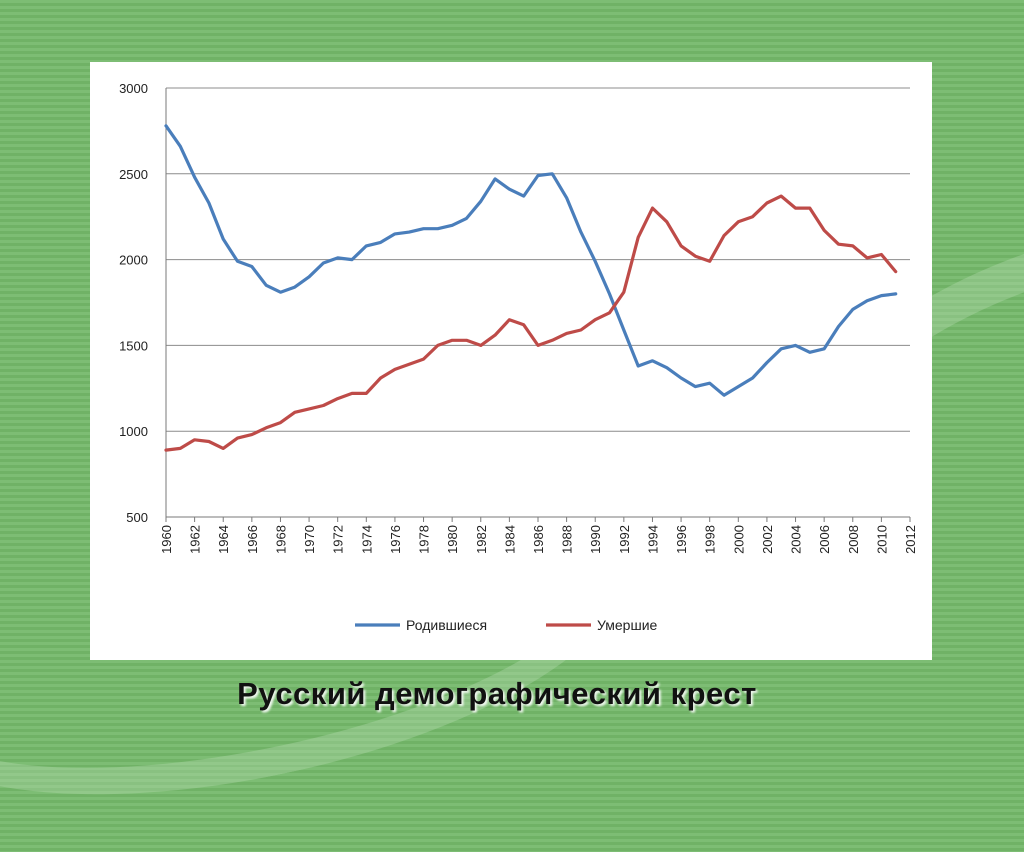 Image resolution: width=1024 pixels, height=852 pixels. I want to click on legend-label: Умершие, so click(627, 625).